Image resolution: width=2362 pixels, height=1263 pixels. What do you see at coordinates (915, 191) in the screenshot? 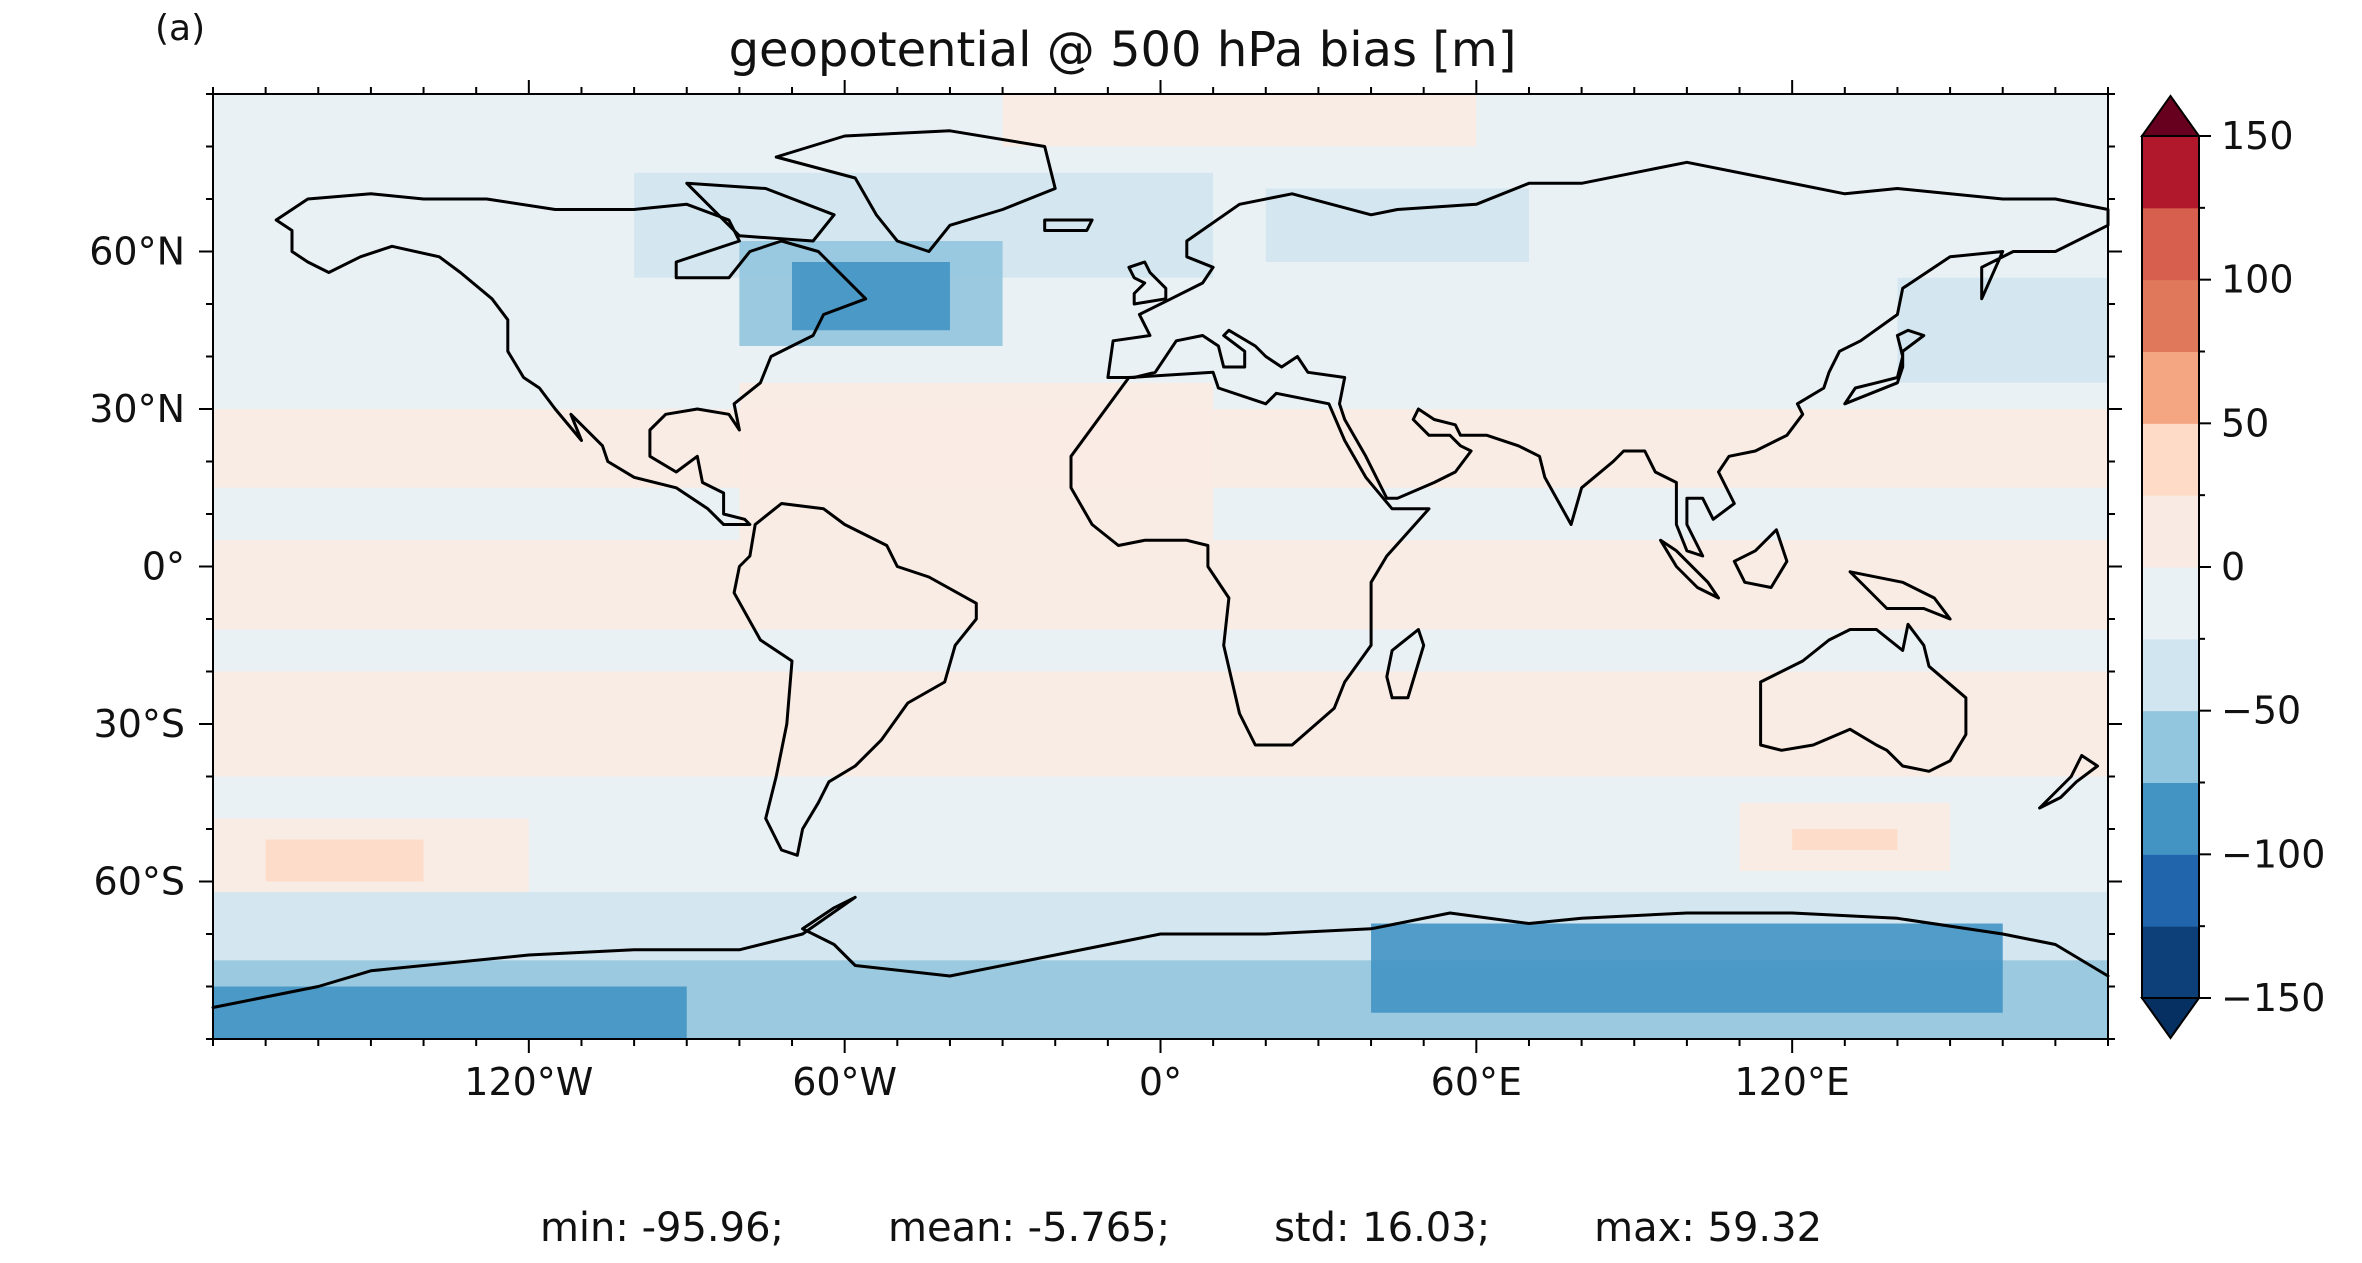
I see `coast-greenland` at bounding box center [915, 191].